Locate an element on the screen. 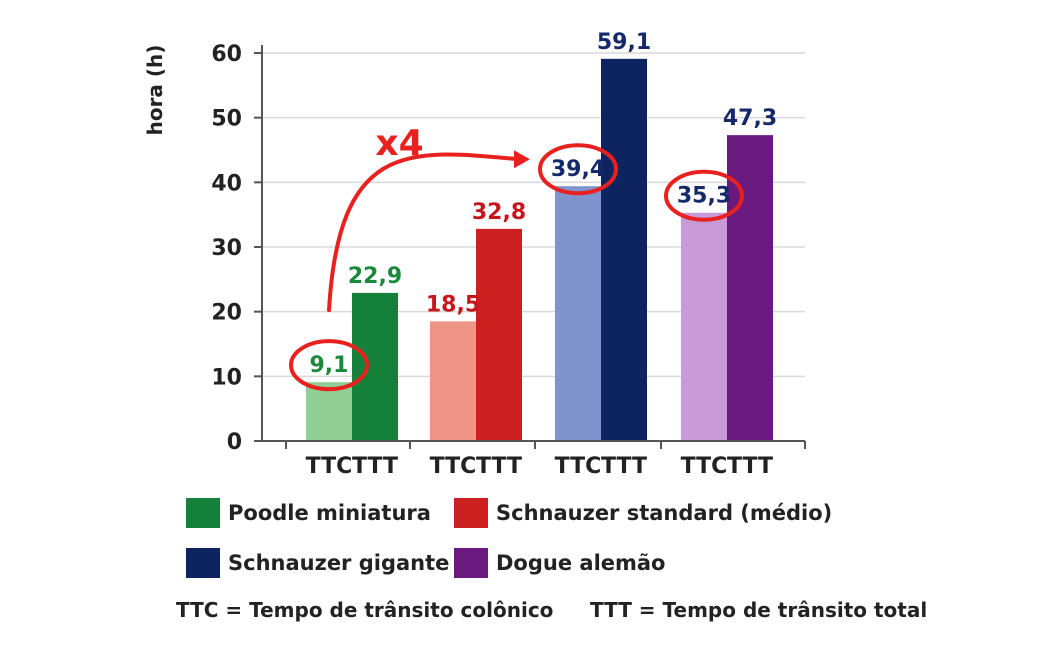  y-tick-label: 40 is located at coordinates (226, 183).